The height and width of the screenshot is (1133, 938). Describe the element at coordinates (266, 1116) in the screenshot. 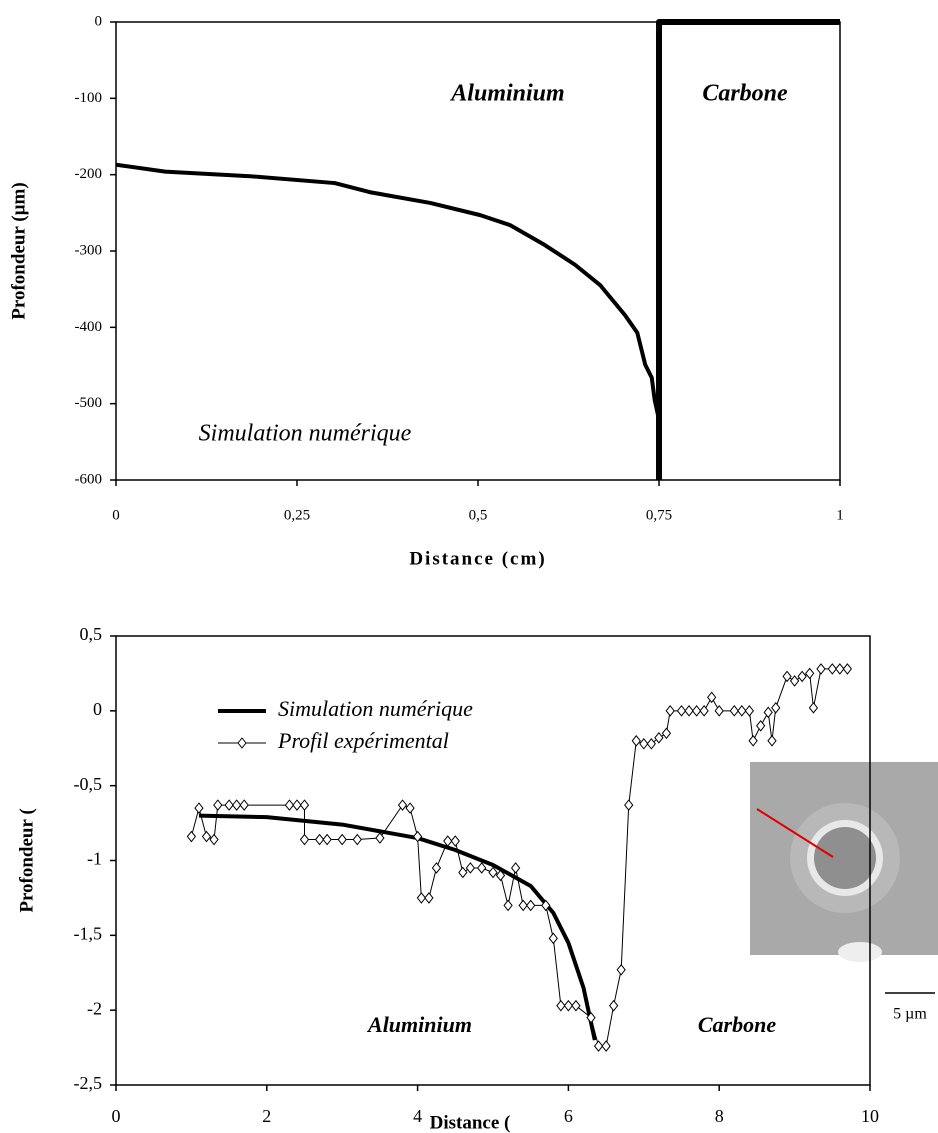

I see `x-tick-label: 2` at that location.